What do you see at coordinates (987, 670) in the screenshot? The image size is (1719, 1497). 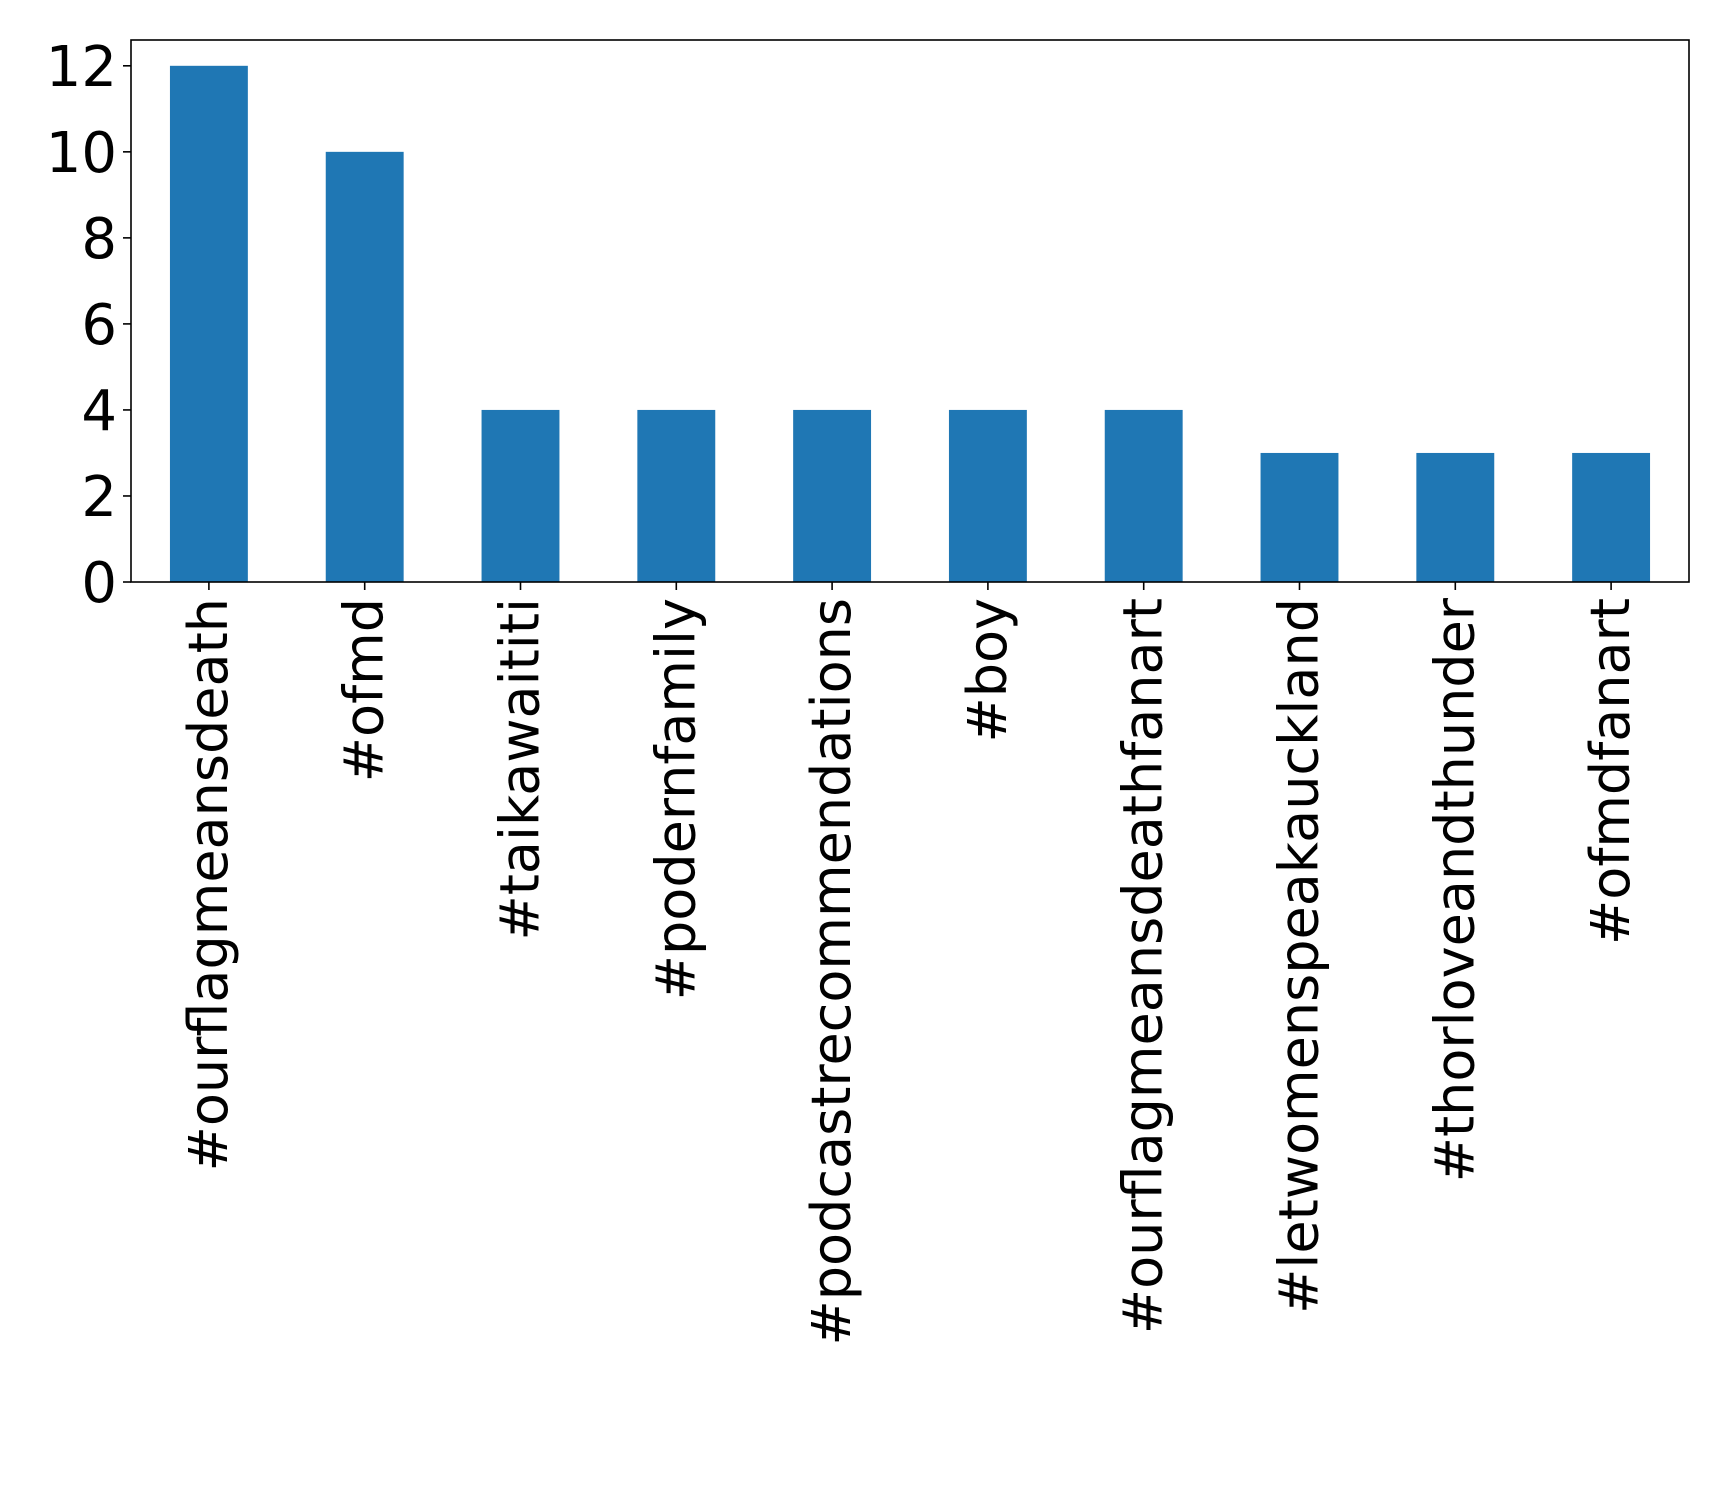 I see `x-tick-label: #boy` at bounding box center [987, 670].